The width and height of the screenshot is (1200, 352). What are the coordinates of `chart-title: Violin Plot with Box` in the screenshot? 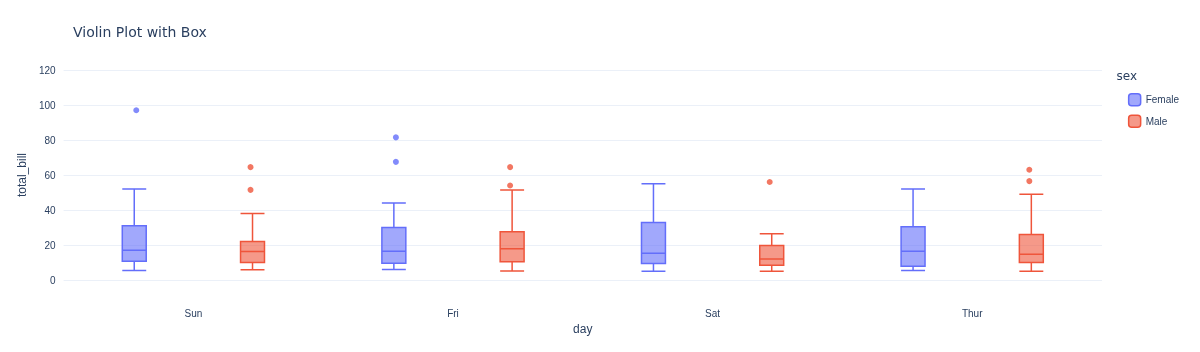 It's located at (140, 32).